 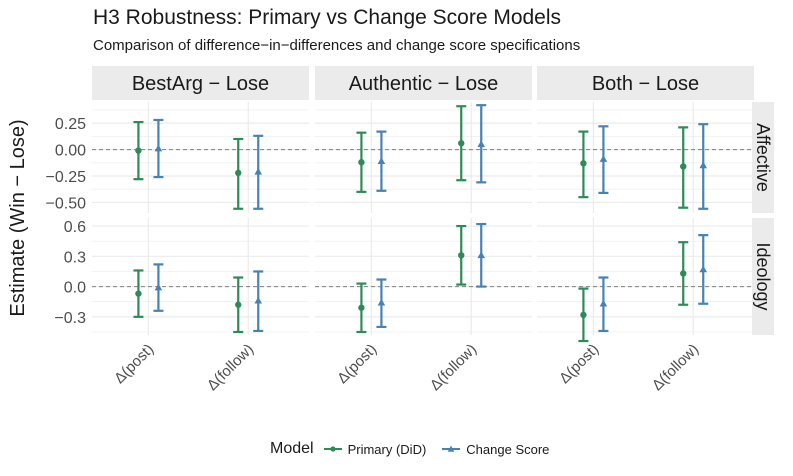 I want to click on y-tick-label: 0.6, so click(x=75, y=227).